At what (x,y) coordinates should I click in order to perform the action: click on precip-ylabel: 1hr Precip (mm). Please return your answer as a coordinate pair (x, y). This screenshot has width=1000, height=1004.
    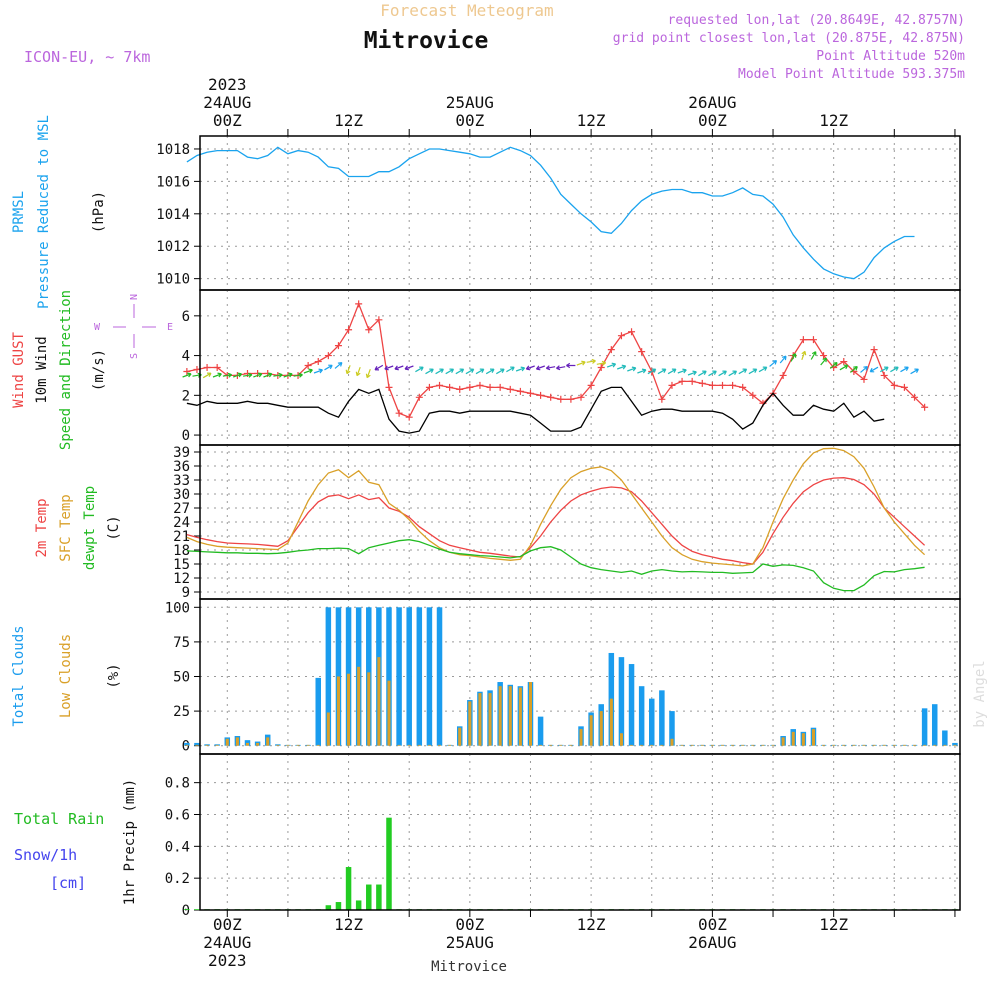
    Looking at the image, I should click on (130, 842).